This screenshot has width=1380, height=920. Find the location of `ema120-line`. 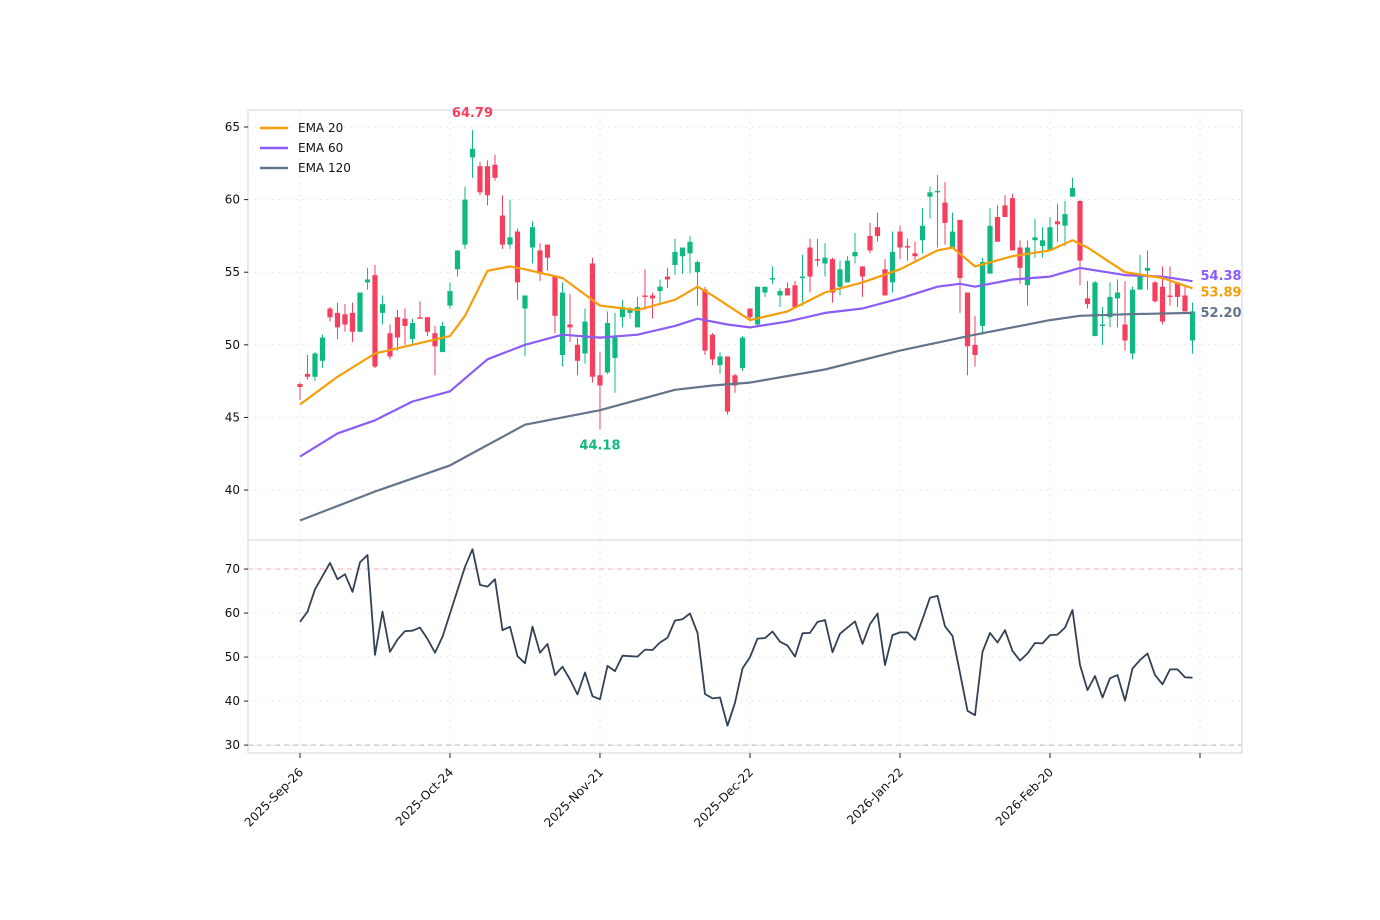

ema120-line is located at coordinates (746, 416).